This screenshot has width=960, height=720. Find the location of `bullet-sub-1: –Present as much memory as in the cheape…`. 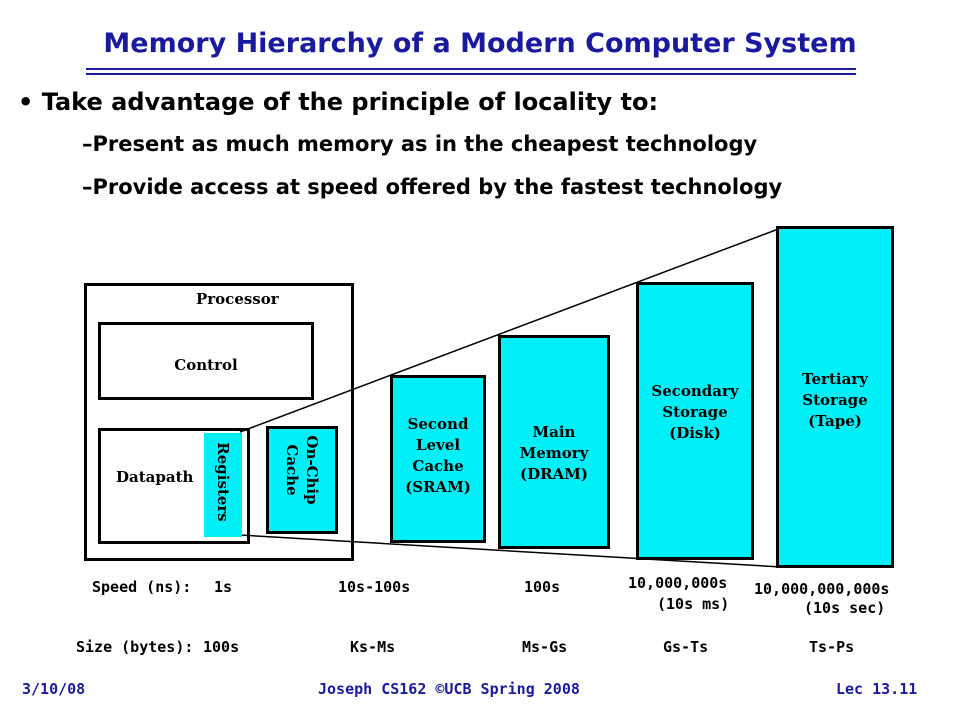

bullet-sub-1: –Present as much memory as in the cheape… is located at coordinates (420, 144).